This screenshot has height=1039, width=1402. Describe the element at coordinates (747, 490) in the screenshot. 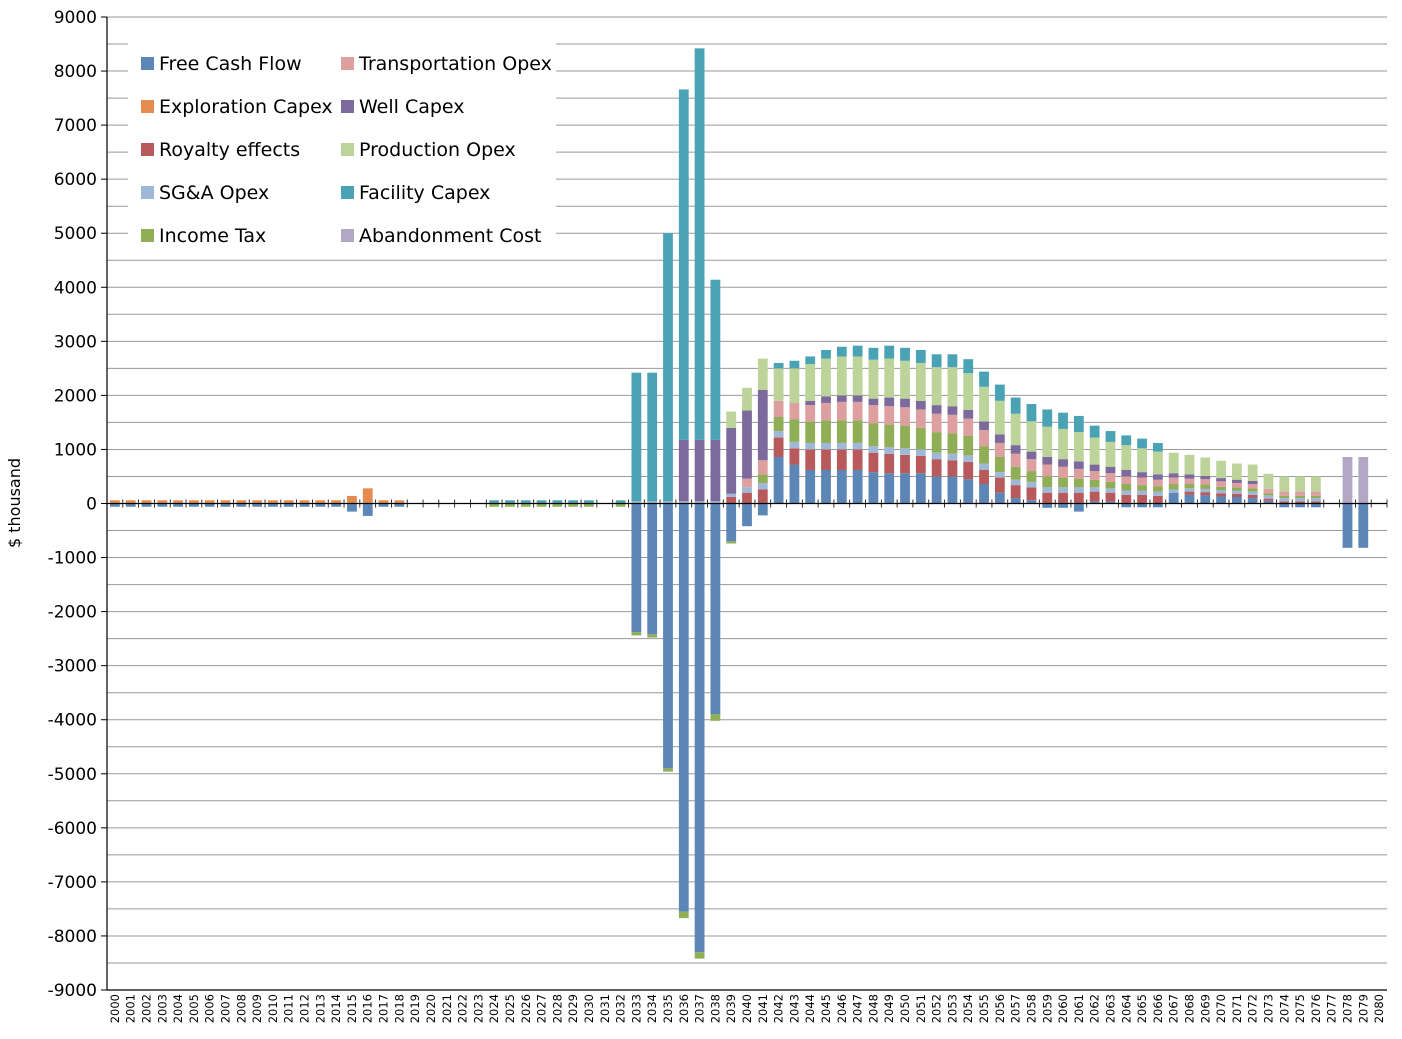

I see `bar-segment-sg-a-opex-2040` at that location.